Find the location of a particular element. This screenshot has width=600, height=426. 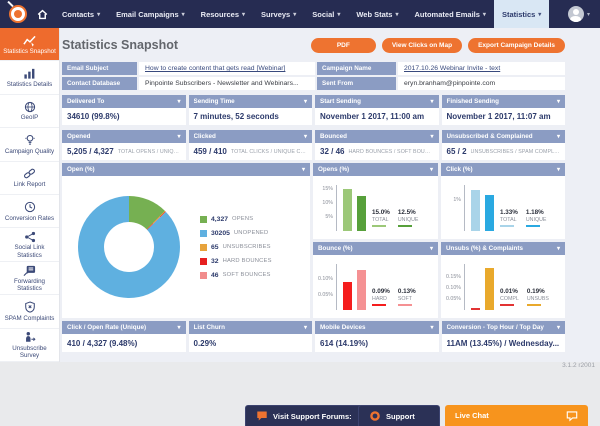

stat-value: November 1 2017, 11:00 am is located at coordinates (377, 116).